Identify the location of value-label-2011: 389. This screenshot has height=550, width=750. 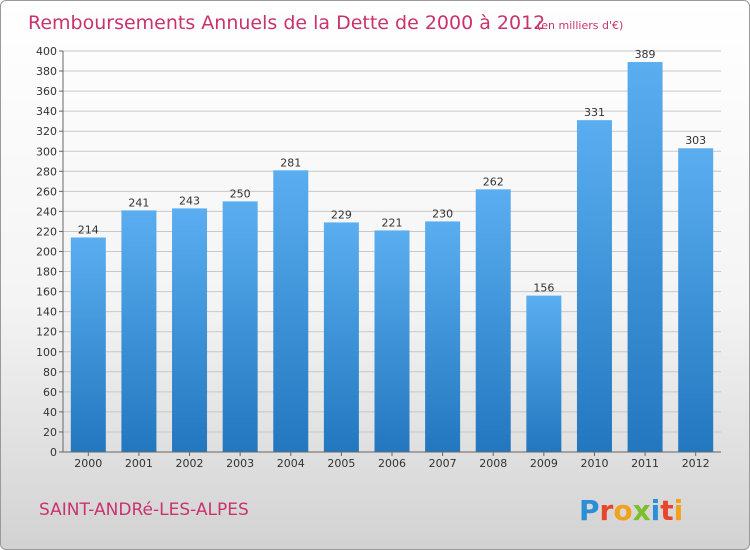
(645, 54).